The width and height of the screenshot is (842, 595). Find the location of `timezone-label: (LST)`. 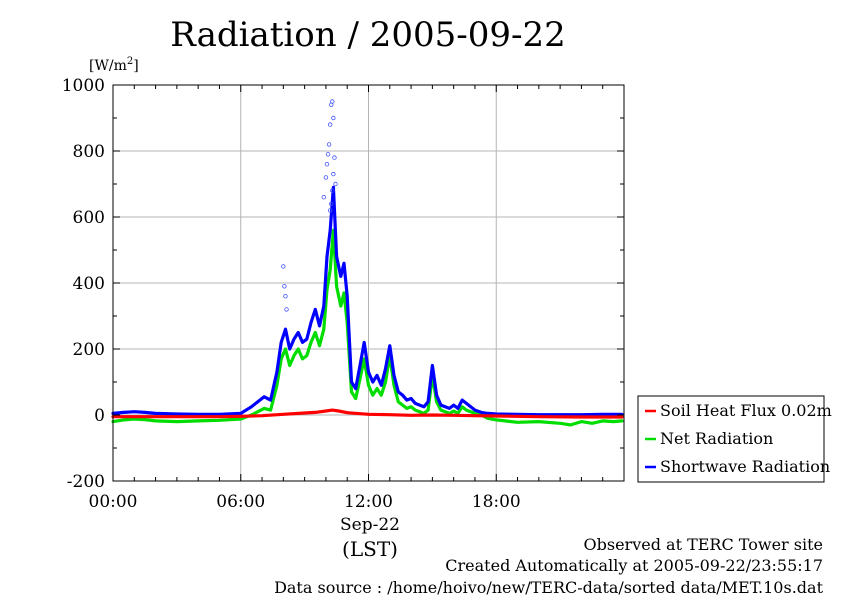

timezone-label: (LST) is located at coordinates (370, 549).